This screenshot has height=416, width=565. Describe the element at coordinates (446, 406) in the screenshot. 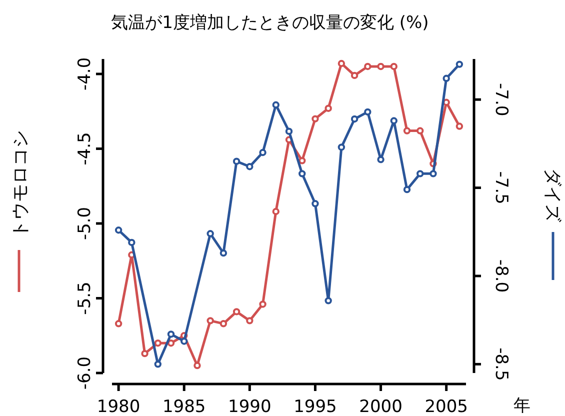

I see `x-tick-label: 2005` at that location.